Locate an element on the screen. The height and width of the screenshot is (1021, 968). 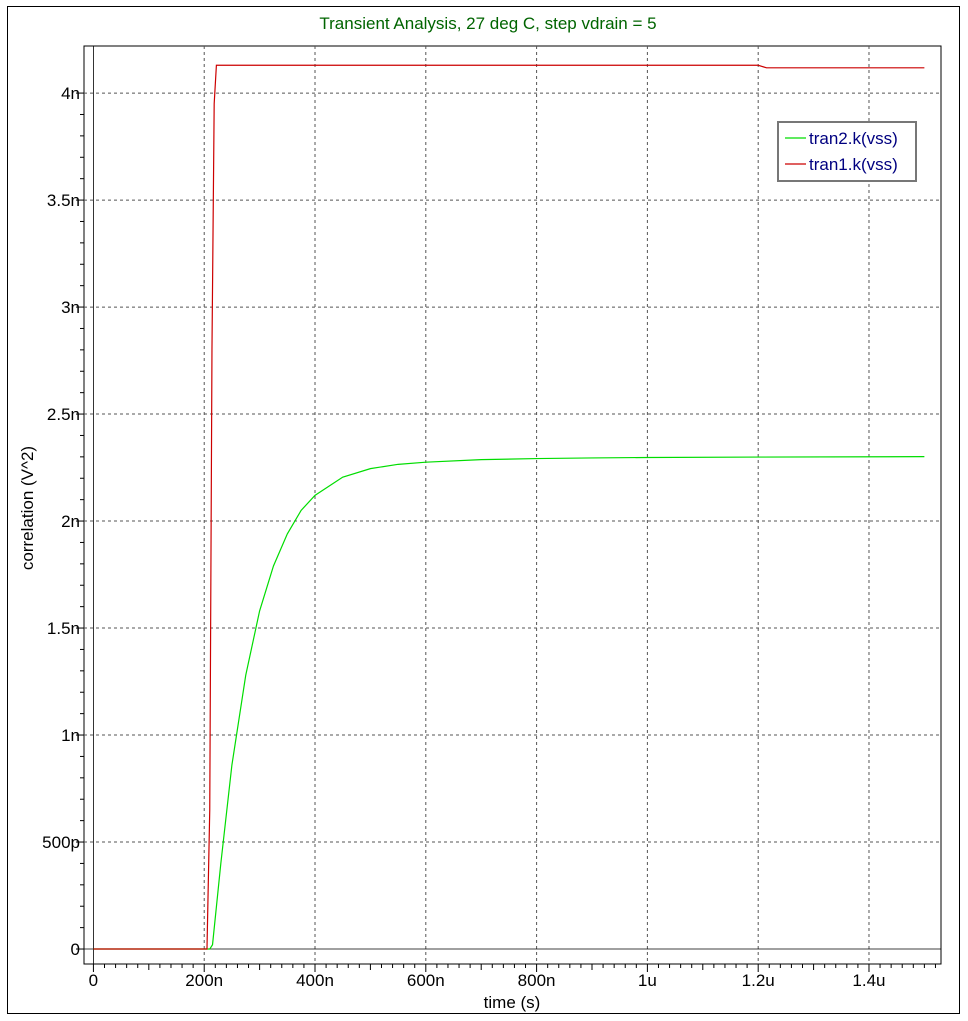
y-tick-label: 4n is located at coordinates (70, 93).